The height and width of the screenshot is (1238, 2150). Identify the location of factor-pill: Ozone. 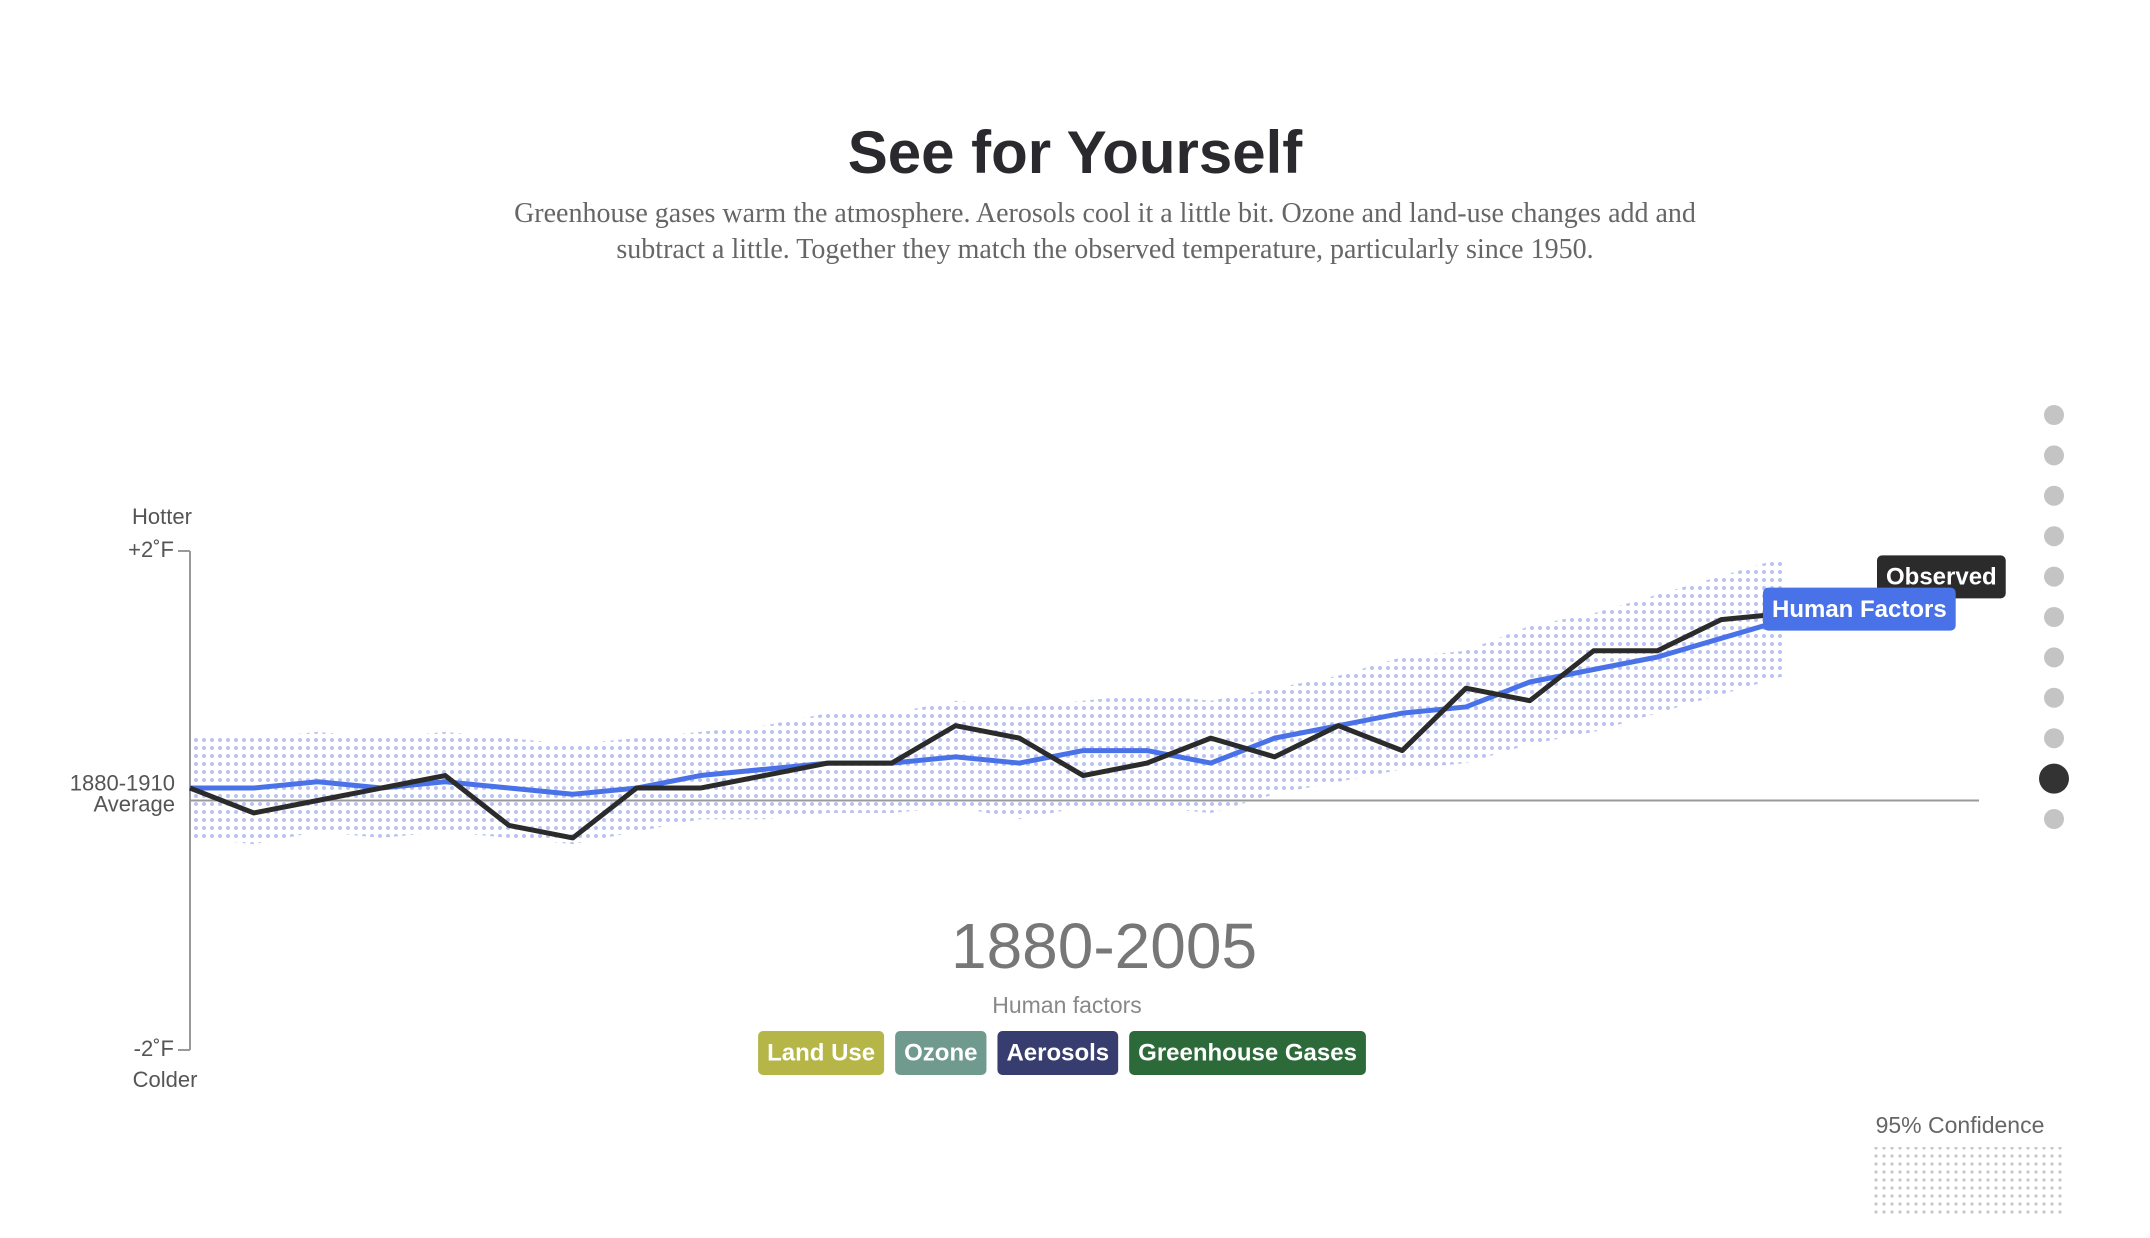
(941, 1053).